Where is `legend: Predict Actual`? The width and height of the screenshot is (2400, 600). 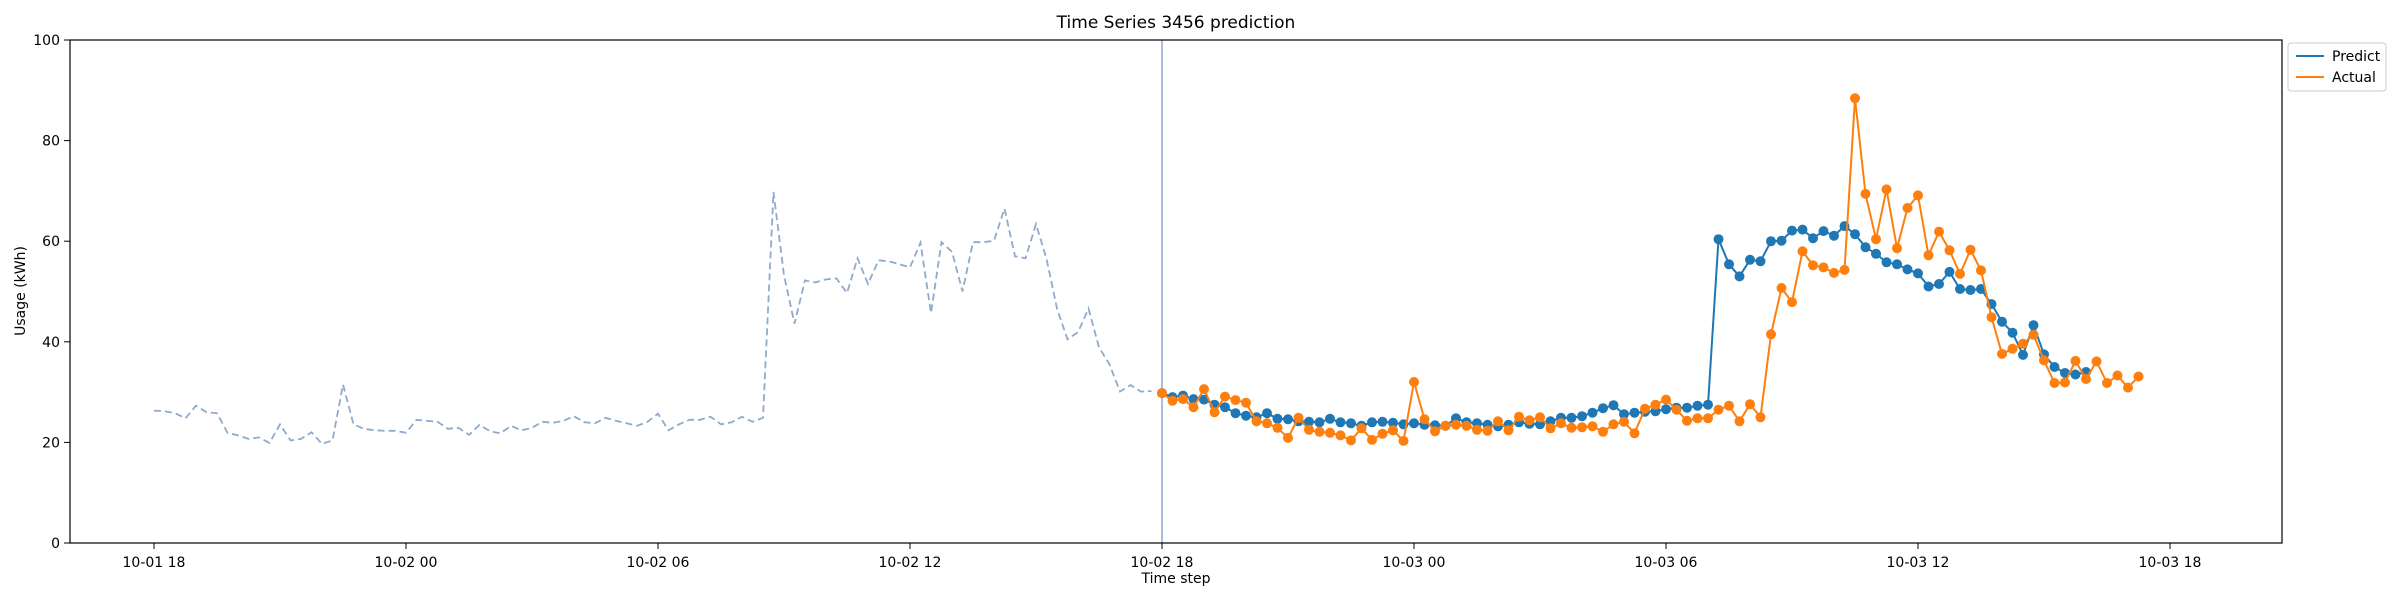
legend: Predict Actual is located at coordinates (2337, 67).